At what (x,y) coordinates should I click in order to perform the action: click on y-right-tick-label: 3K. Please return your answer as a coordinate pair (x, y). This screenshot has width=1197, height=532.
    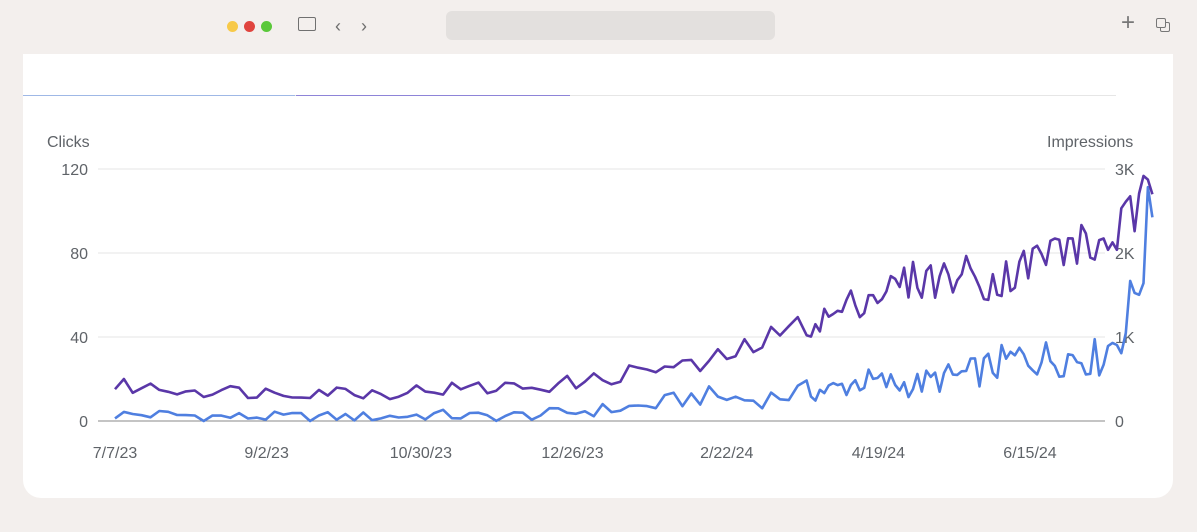
    Looking at the image, I should click on (1125, 170).